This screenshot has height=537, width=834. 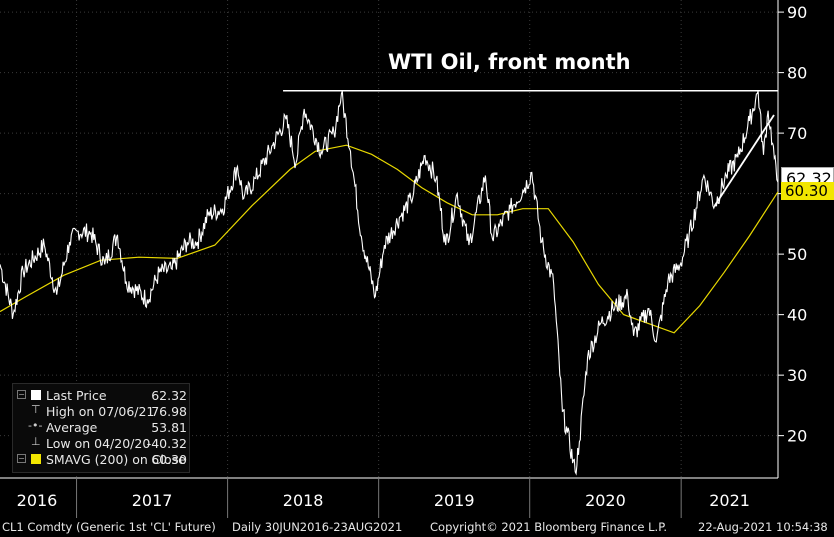 What do you see at coordinates (389, 497) in the screenshot?
I see `x-axis: 2016 2017 2018 2019 2020 2021` at bounding box center [389, 497].